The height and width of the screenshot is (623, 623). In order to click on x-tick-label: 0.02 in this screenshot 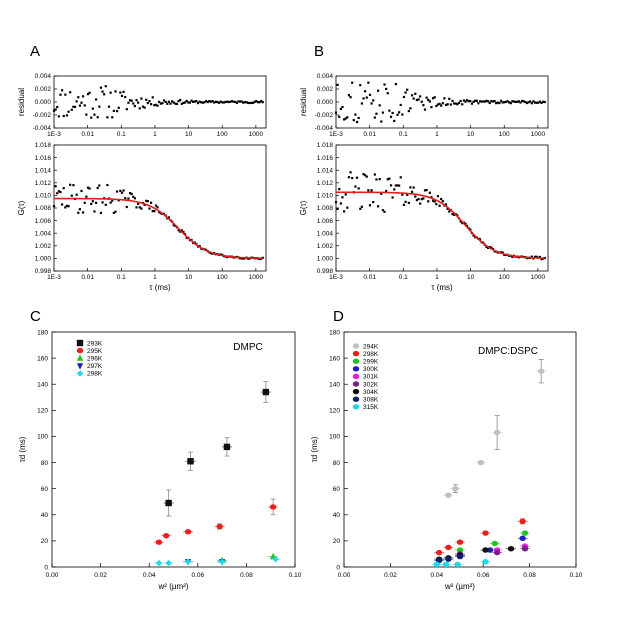, I will do `click(390, 575)`.